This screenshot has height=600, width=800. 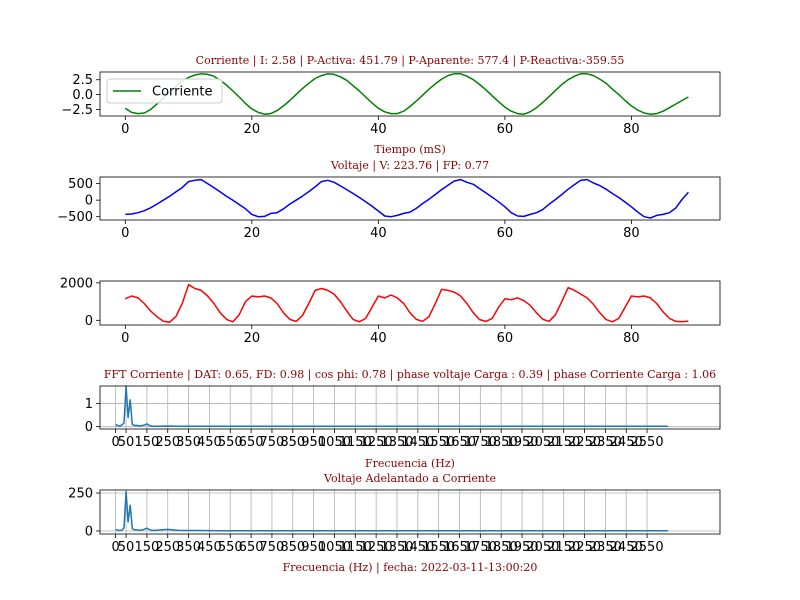 What do you see at coordinates (80, 494) in the screenshot?
I see `y-tick-label: 250` at bounding box center [80, 494].